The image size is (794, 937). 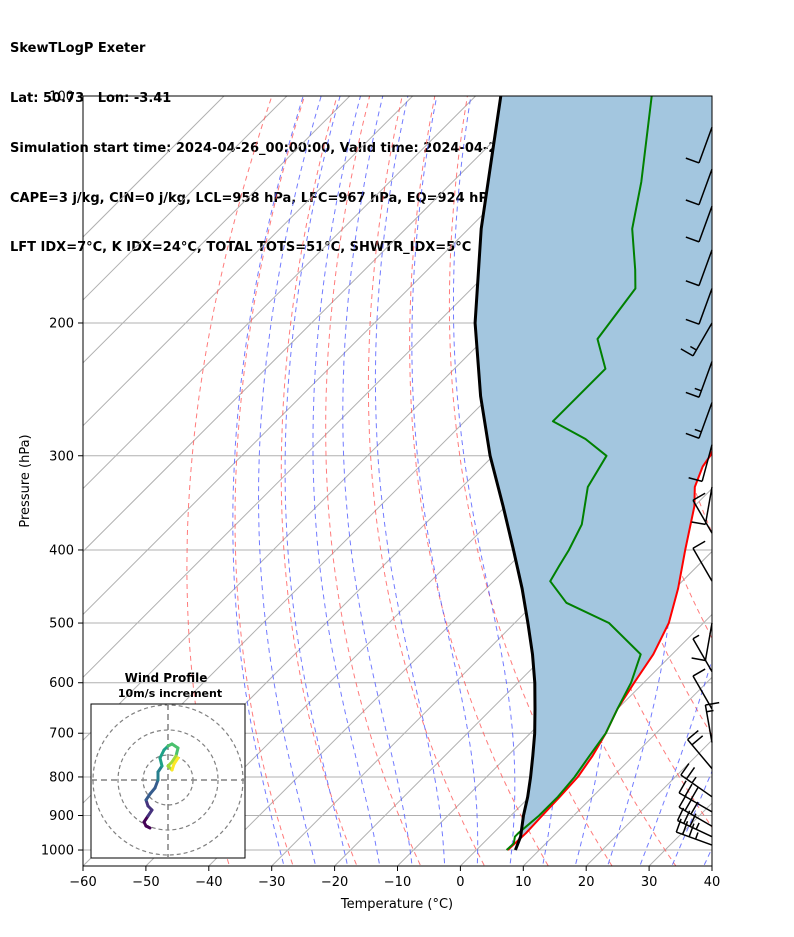 I want to click on y-tick-label: 100, so click(x=61, y=97).